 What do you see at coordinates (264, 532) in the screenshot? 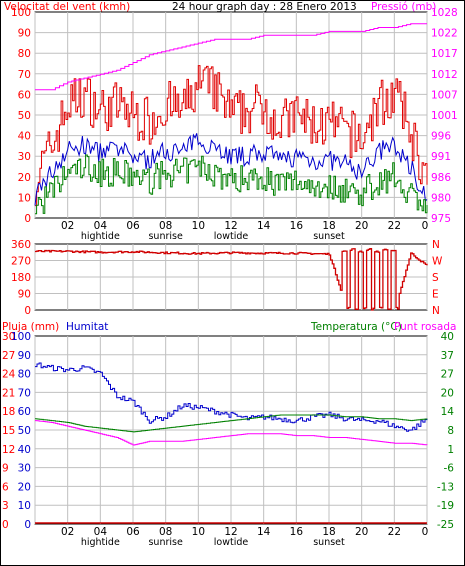
I see `x-tick-label: 14` at bounding box center [264, 532].